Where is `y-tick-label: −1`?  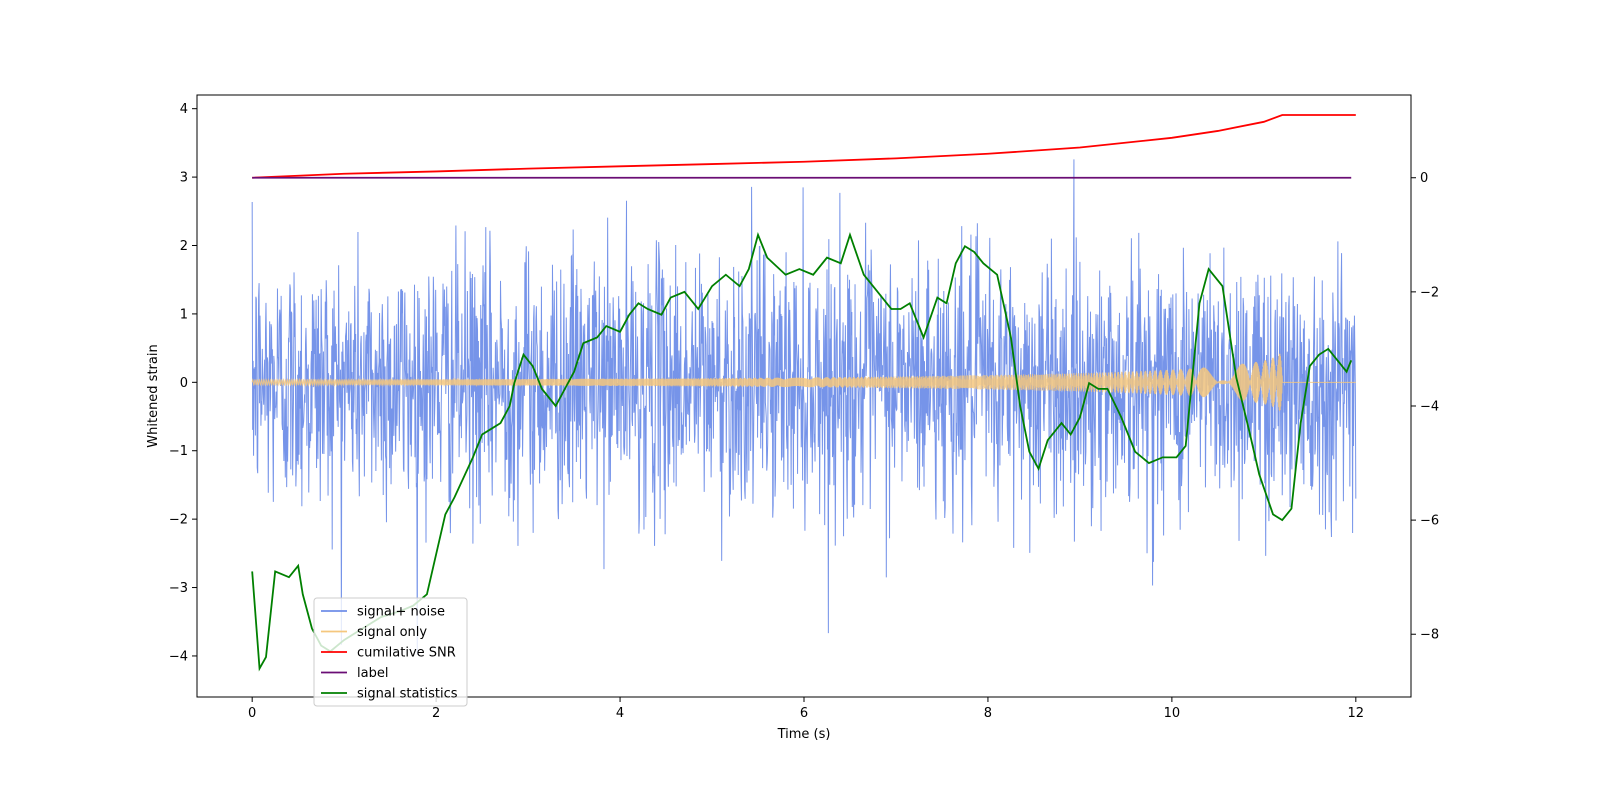 y-tick-label: −1 is located at coordinates (178, 451).